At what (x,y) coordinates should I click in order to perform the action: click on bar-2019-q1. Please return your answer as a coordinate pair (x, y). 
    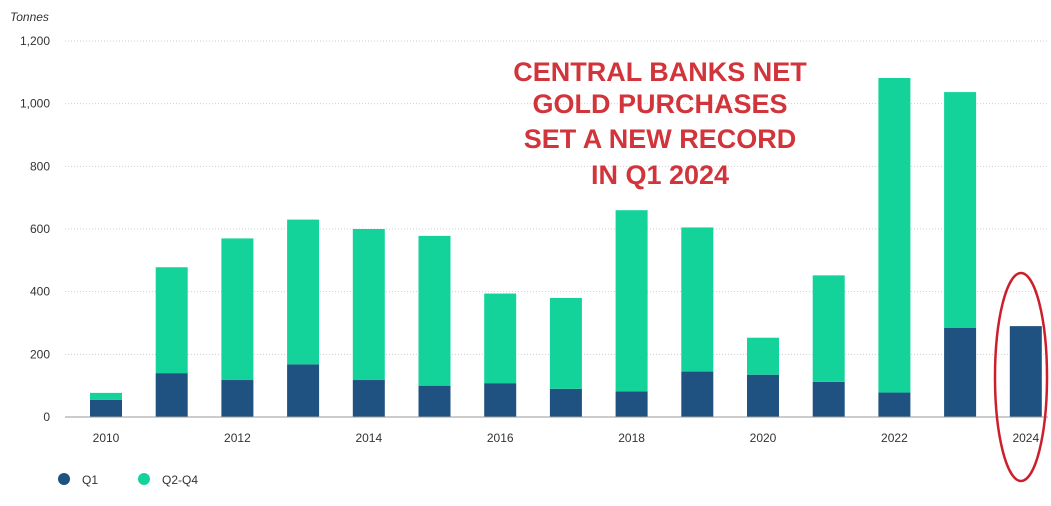
    Looking at the image, I should click on (697, 394).